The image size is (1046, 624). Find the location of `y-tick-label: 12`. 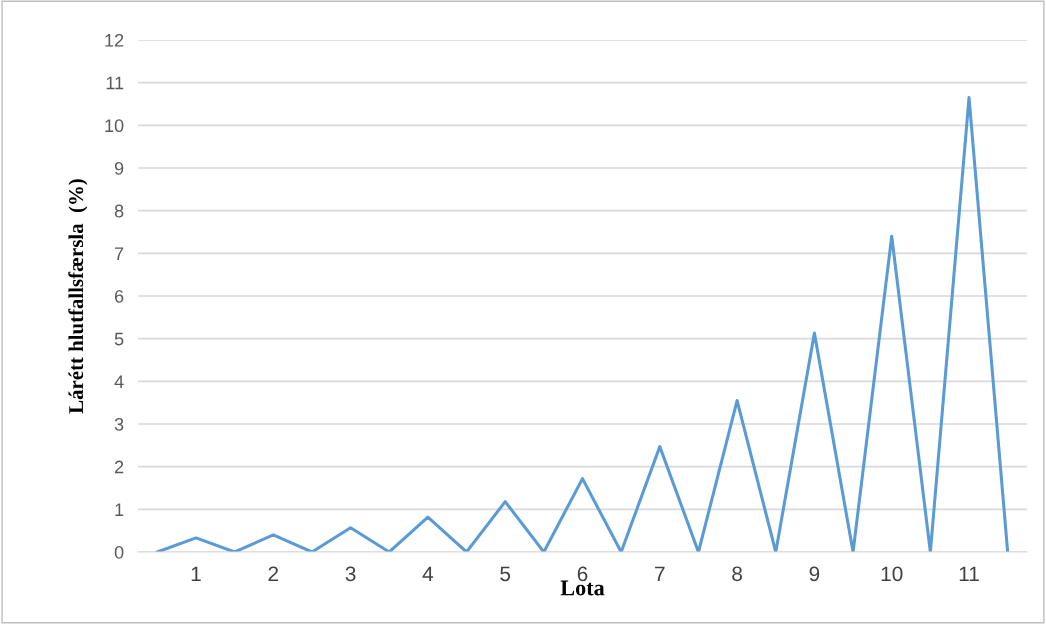

y-tick-label: 12 is located at coordinates (114, 40).